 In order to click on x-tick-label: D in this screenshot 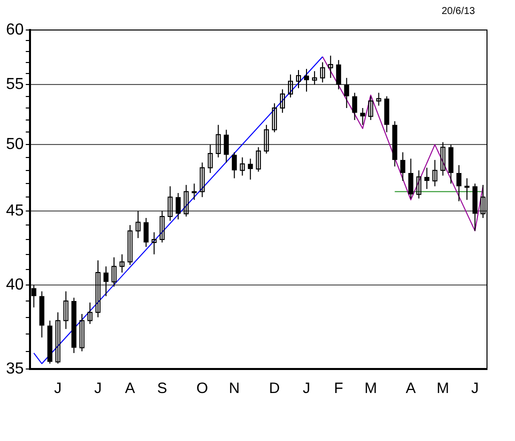, I will do `click(274, 389)`.